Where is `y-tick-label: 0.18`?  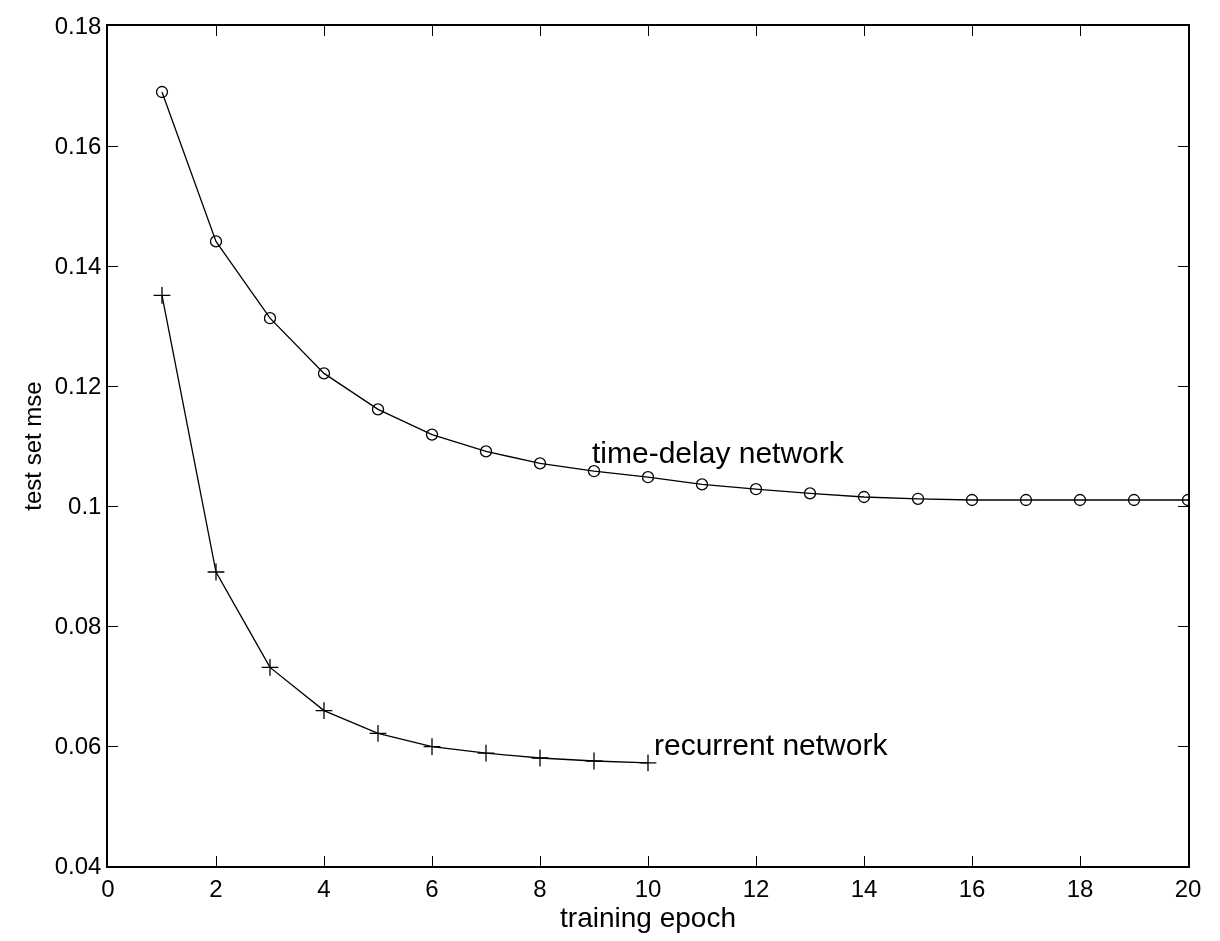
y-tick-label: 0.18 is located at coordinates (78, 26).